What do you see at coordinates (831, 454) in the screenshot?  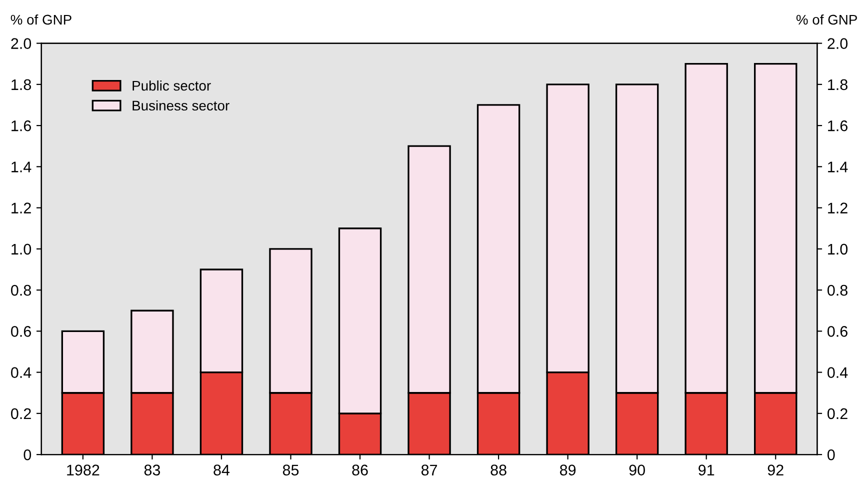 I see `y2-tick-label: 0` at bounding box center [831, 454].